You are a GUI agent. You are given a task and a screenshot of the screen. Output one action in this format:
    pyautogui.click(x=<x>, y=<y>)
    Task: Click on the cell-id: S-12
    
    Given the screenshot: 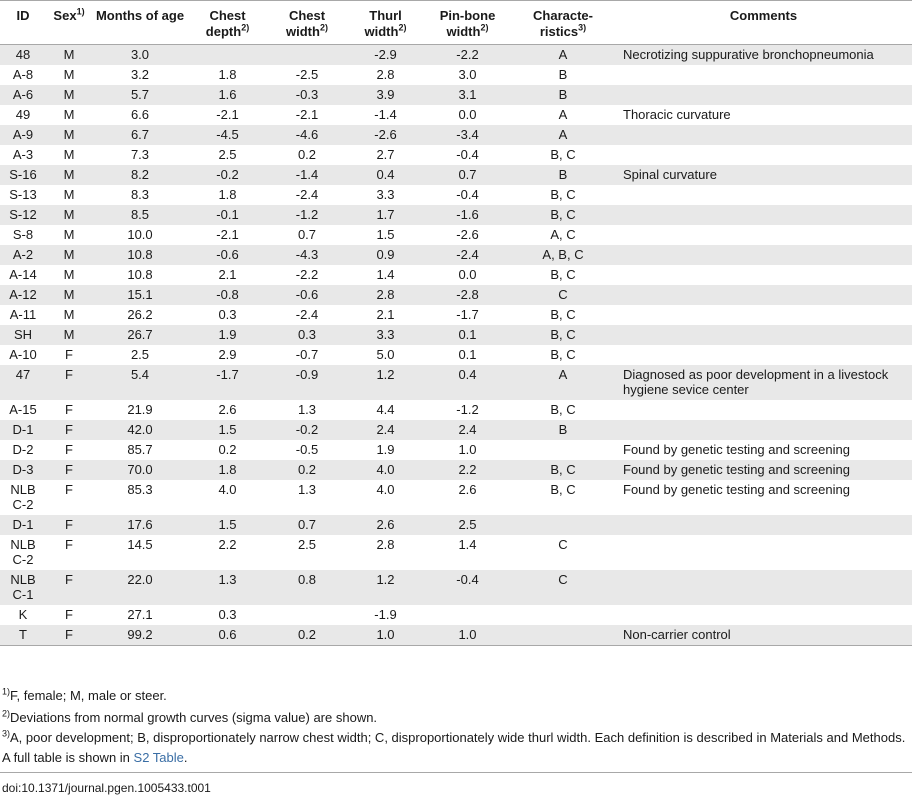 What is the action you would take?
    pyautogui.click(x=23, y=215)
    